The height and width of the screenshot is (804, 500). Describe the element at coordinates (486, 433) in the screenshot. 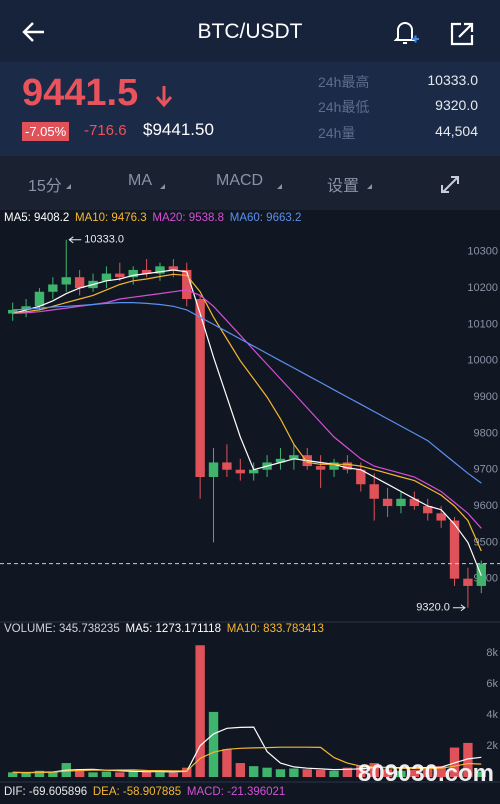

I see `y-tick-label: 9800` at that location.